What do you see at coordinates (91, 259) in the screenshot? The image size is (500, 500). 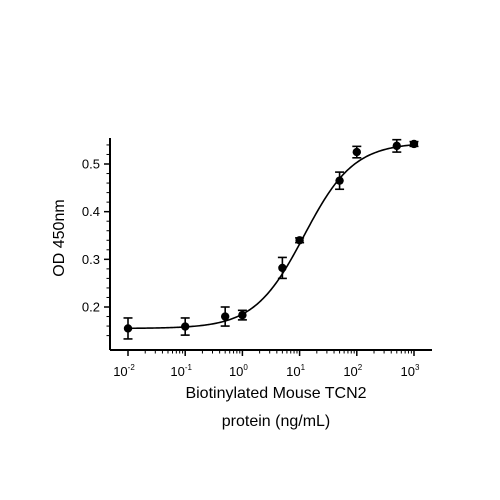 I see `y-tick-label: 0.3` at bounding box center [91, 259].